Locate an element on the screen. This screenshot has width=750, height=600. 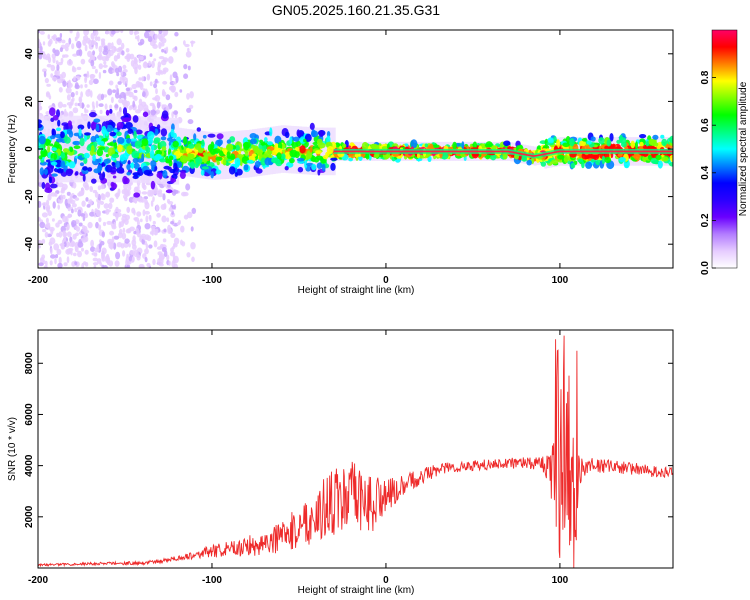
colorbar-label: Normalized spectral amplitude is located at coordinates (743, 148).